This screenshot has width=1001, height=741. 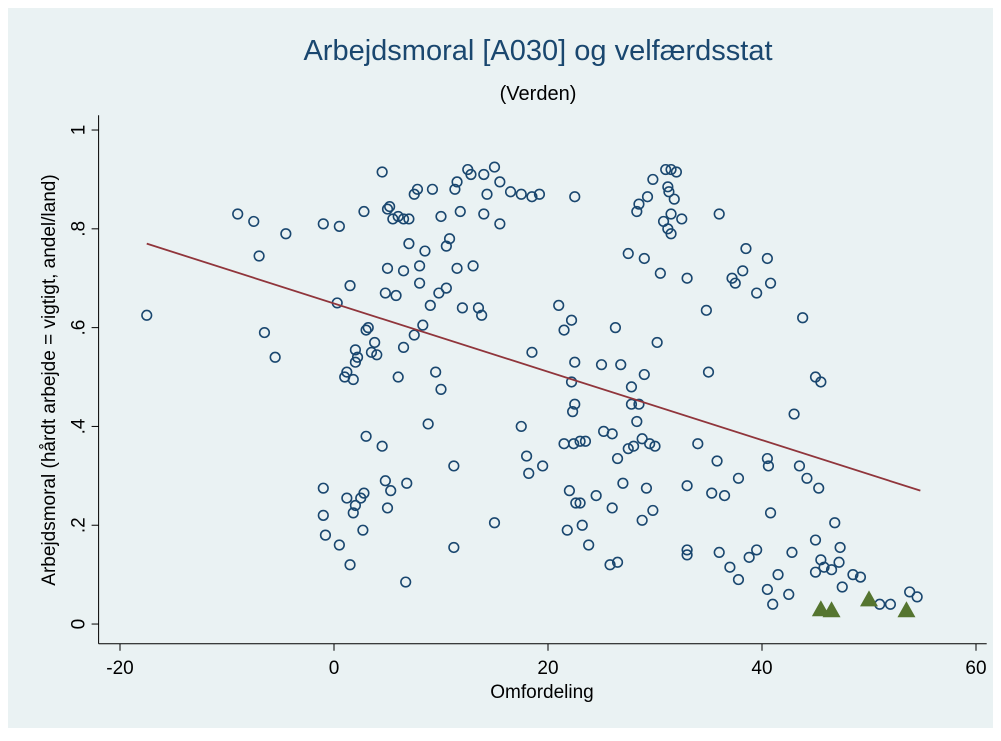 I want to click on x-tick-label: 0, so click(x=334, y=668).